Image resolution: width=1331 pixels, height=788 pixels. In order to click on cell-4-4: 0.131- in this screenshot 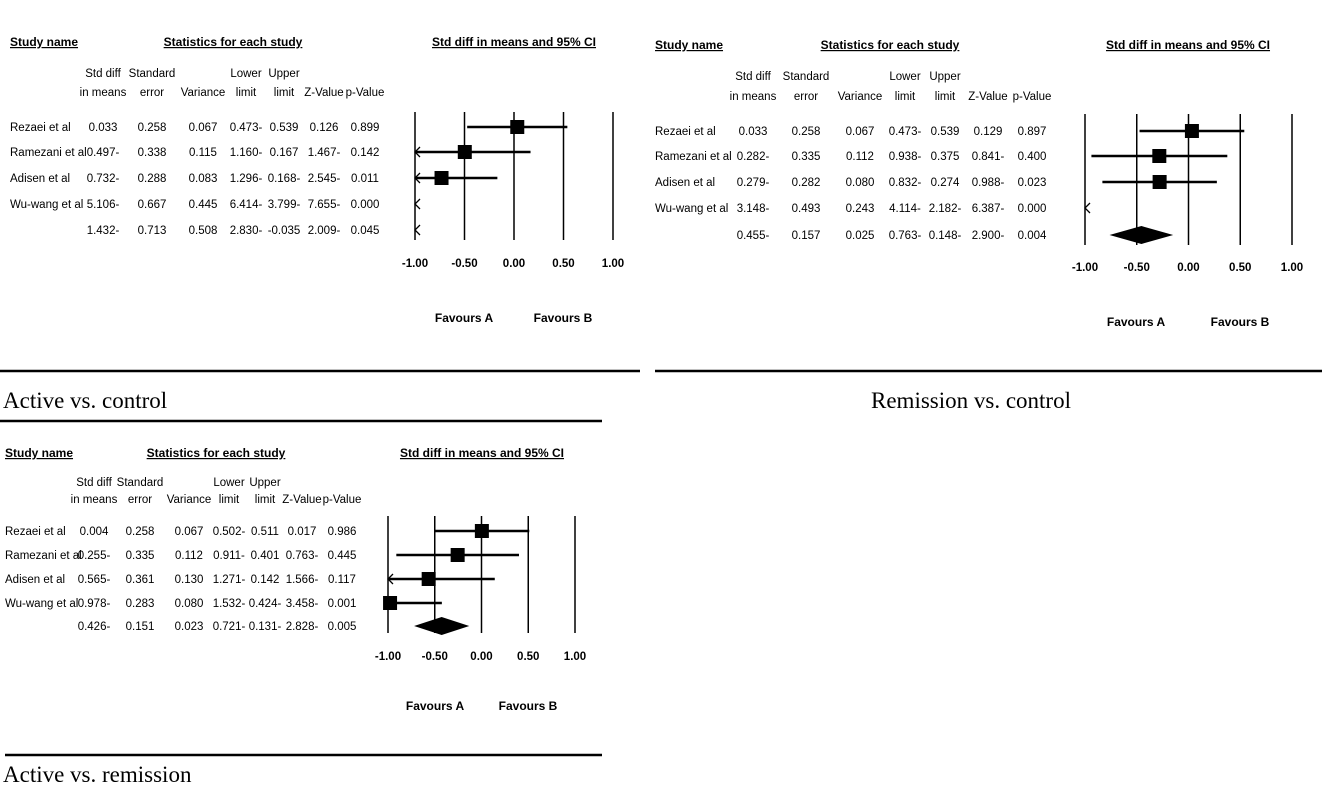, I will do `click(265, 627)`.